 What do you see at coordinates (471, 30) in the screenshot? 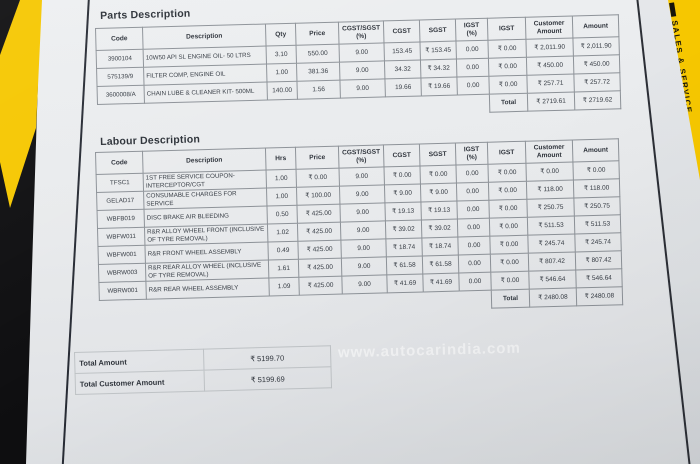
I see `col-header-igst: IGST (%)` at bounding box center [471, 30].